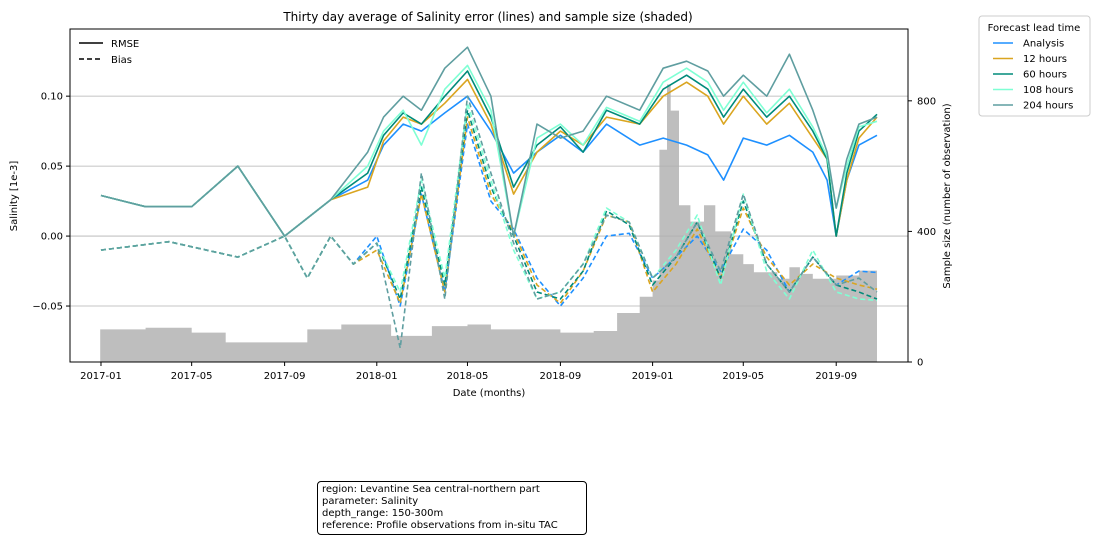 This screenshot has height=540, width=1101. What do you see at coordinates (561, 376) in the screenshot?
I see `x-tick-label-5: 2018-09` at bounding box center [561, 376].